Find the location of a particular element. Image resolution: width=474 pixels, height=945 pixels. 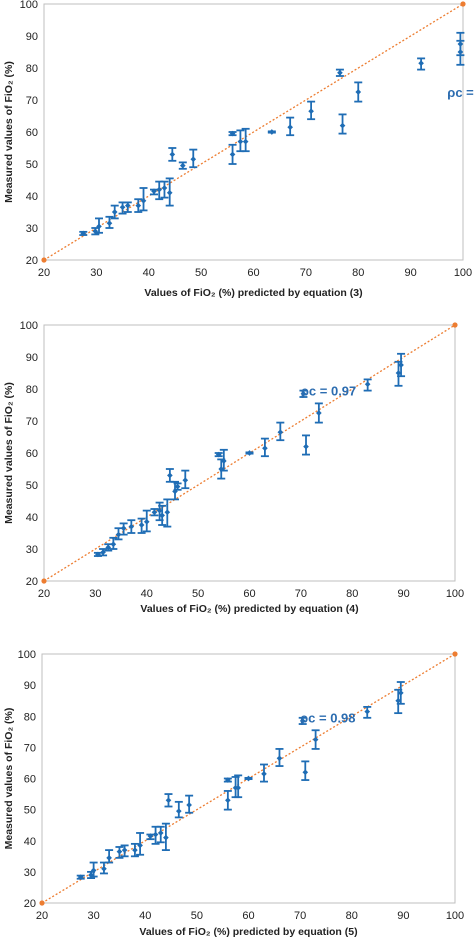

x-tick-label: 80 is located at coordinates (352, 916).